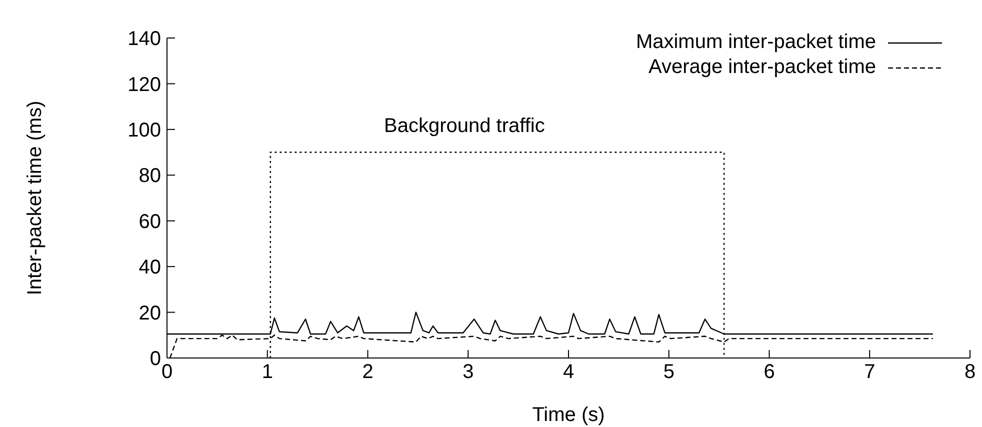 Image resolution: width=982 pixels, height=427 pixels. I want to click on y-tick-label: 40, so click(149, 267).